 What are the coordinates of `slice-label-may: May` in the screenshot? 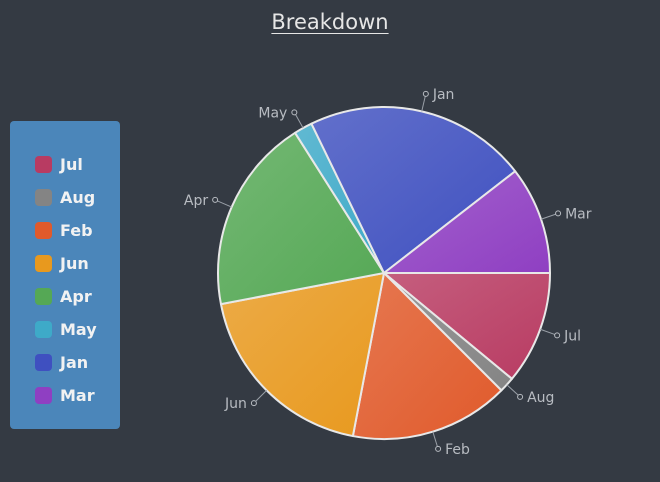 It's located at (272, 113).